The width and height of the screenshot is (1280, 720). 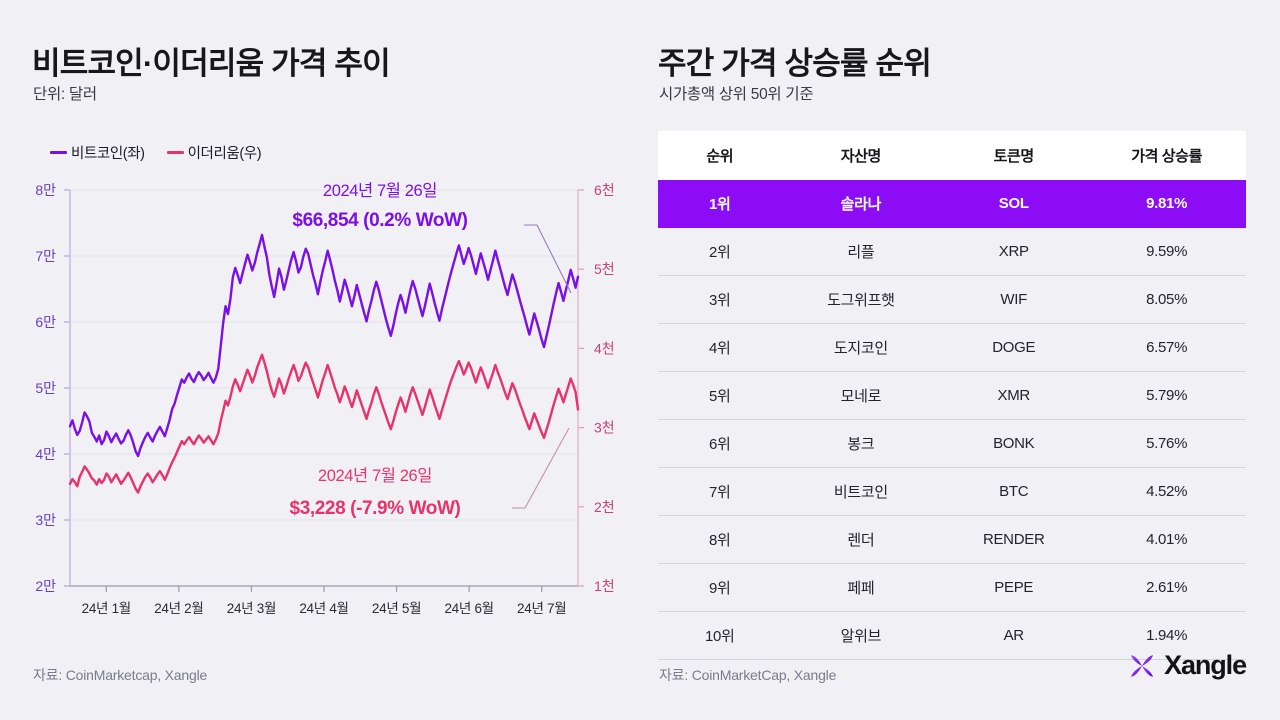 What do you see at coordinates (861, 347) in the screenshot?
I see `cell-asset: 도지코인` at bounding box center [861, 347].